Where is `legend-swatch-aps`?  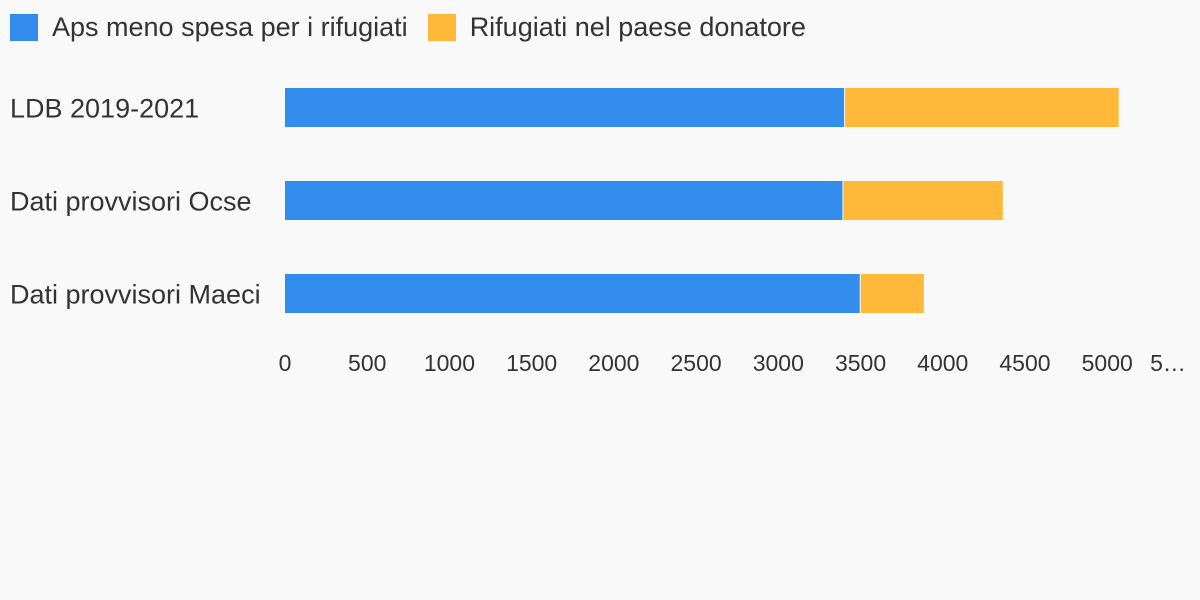 legend-swatch-aps is located at coordinates (24, 27).